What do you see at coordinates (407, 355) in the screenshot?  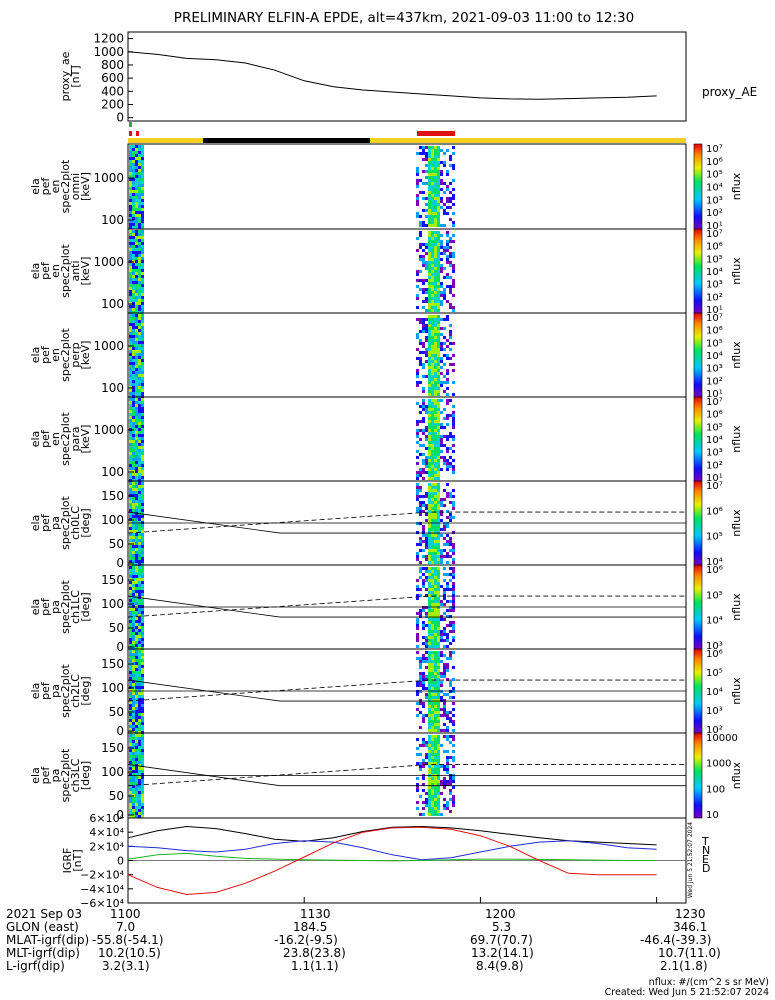 I see `spectrogram-frame` at bounding box center [407, 355].